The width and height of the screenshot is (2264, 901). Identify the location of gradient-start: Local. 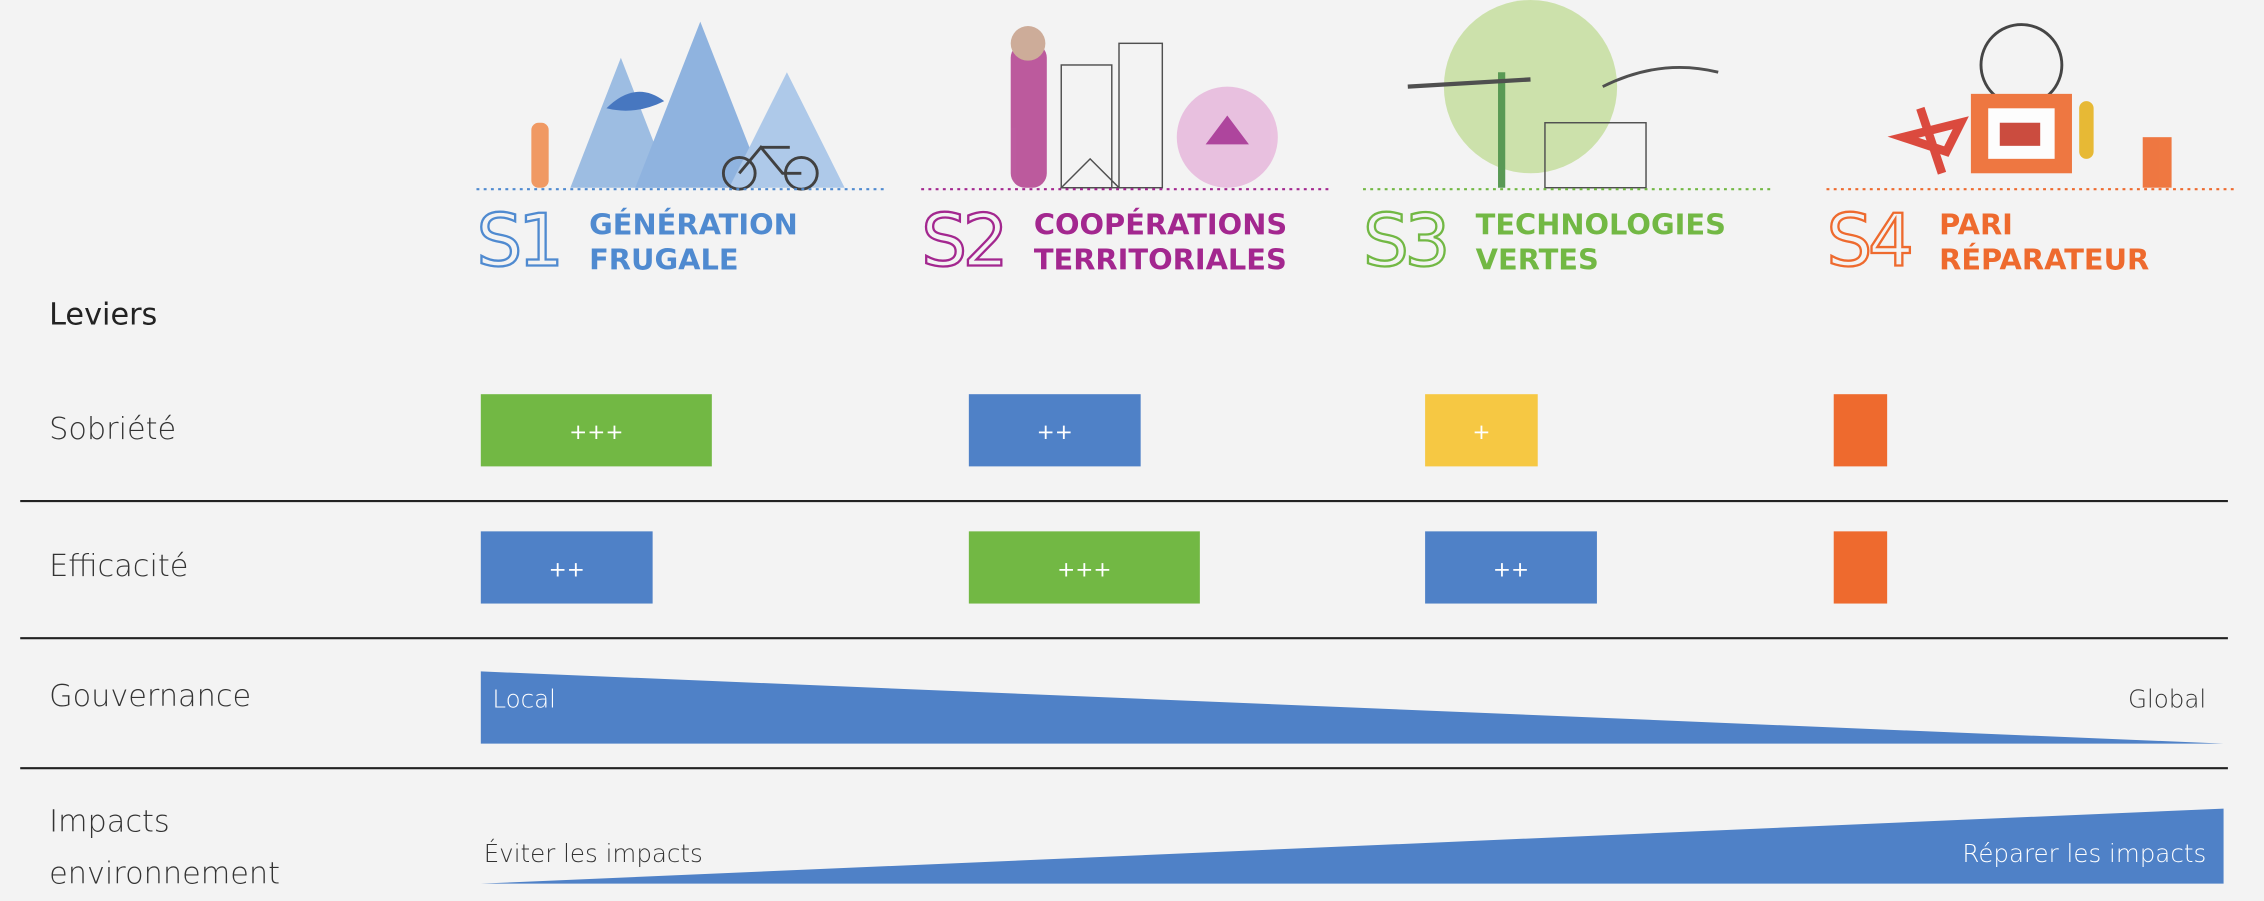
(524, 698).